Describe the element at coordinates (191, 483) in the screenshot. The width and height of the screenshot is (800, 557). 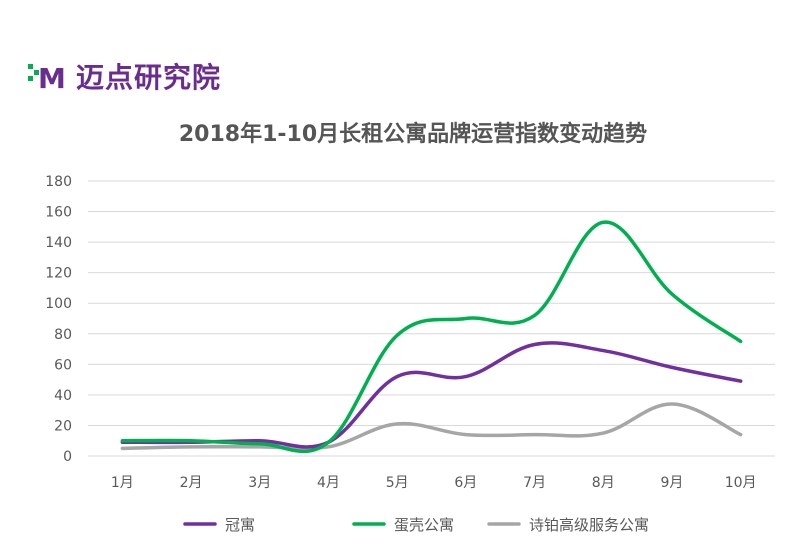
I see `x-tick-label: 2月` at that location.